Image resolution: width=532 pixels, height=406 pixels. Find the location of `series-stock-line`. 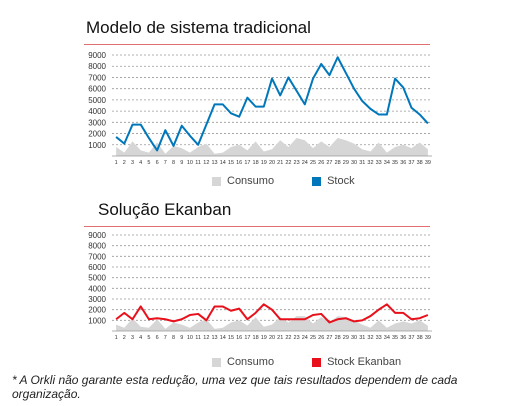

series-stock-line is located at coordinates (272, 104).